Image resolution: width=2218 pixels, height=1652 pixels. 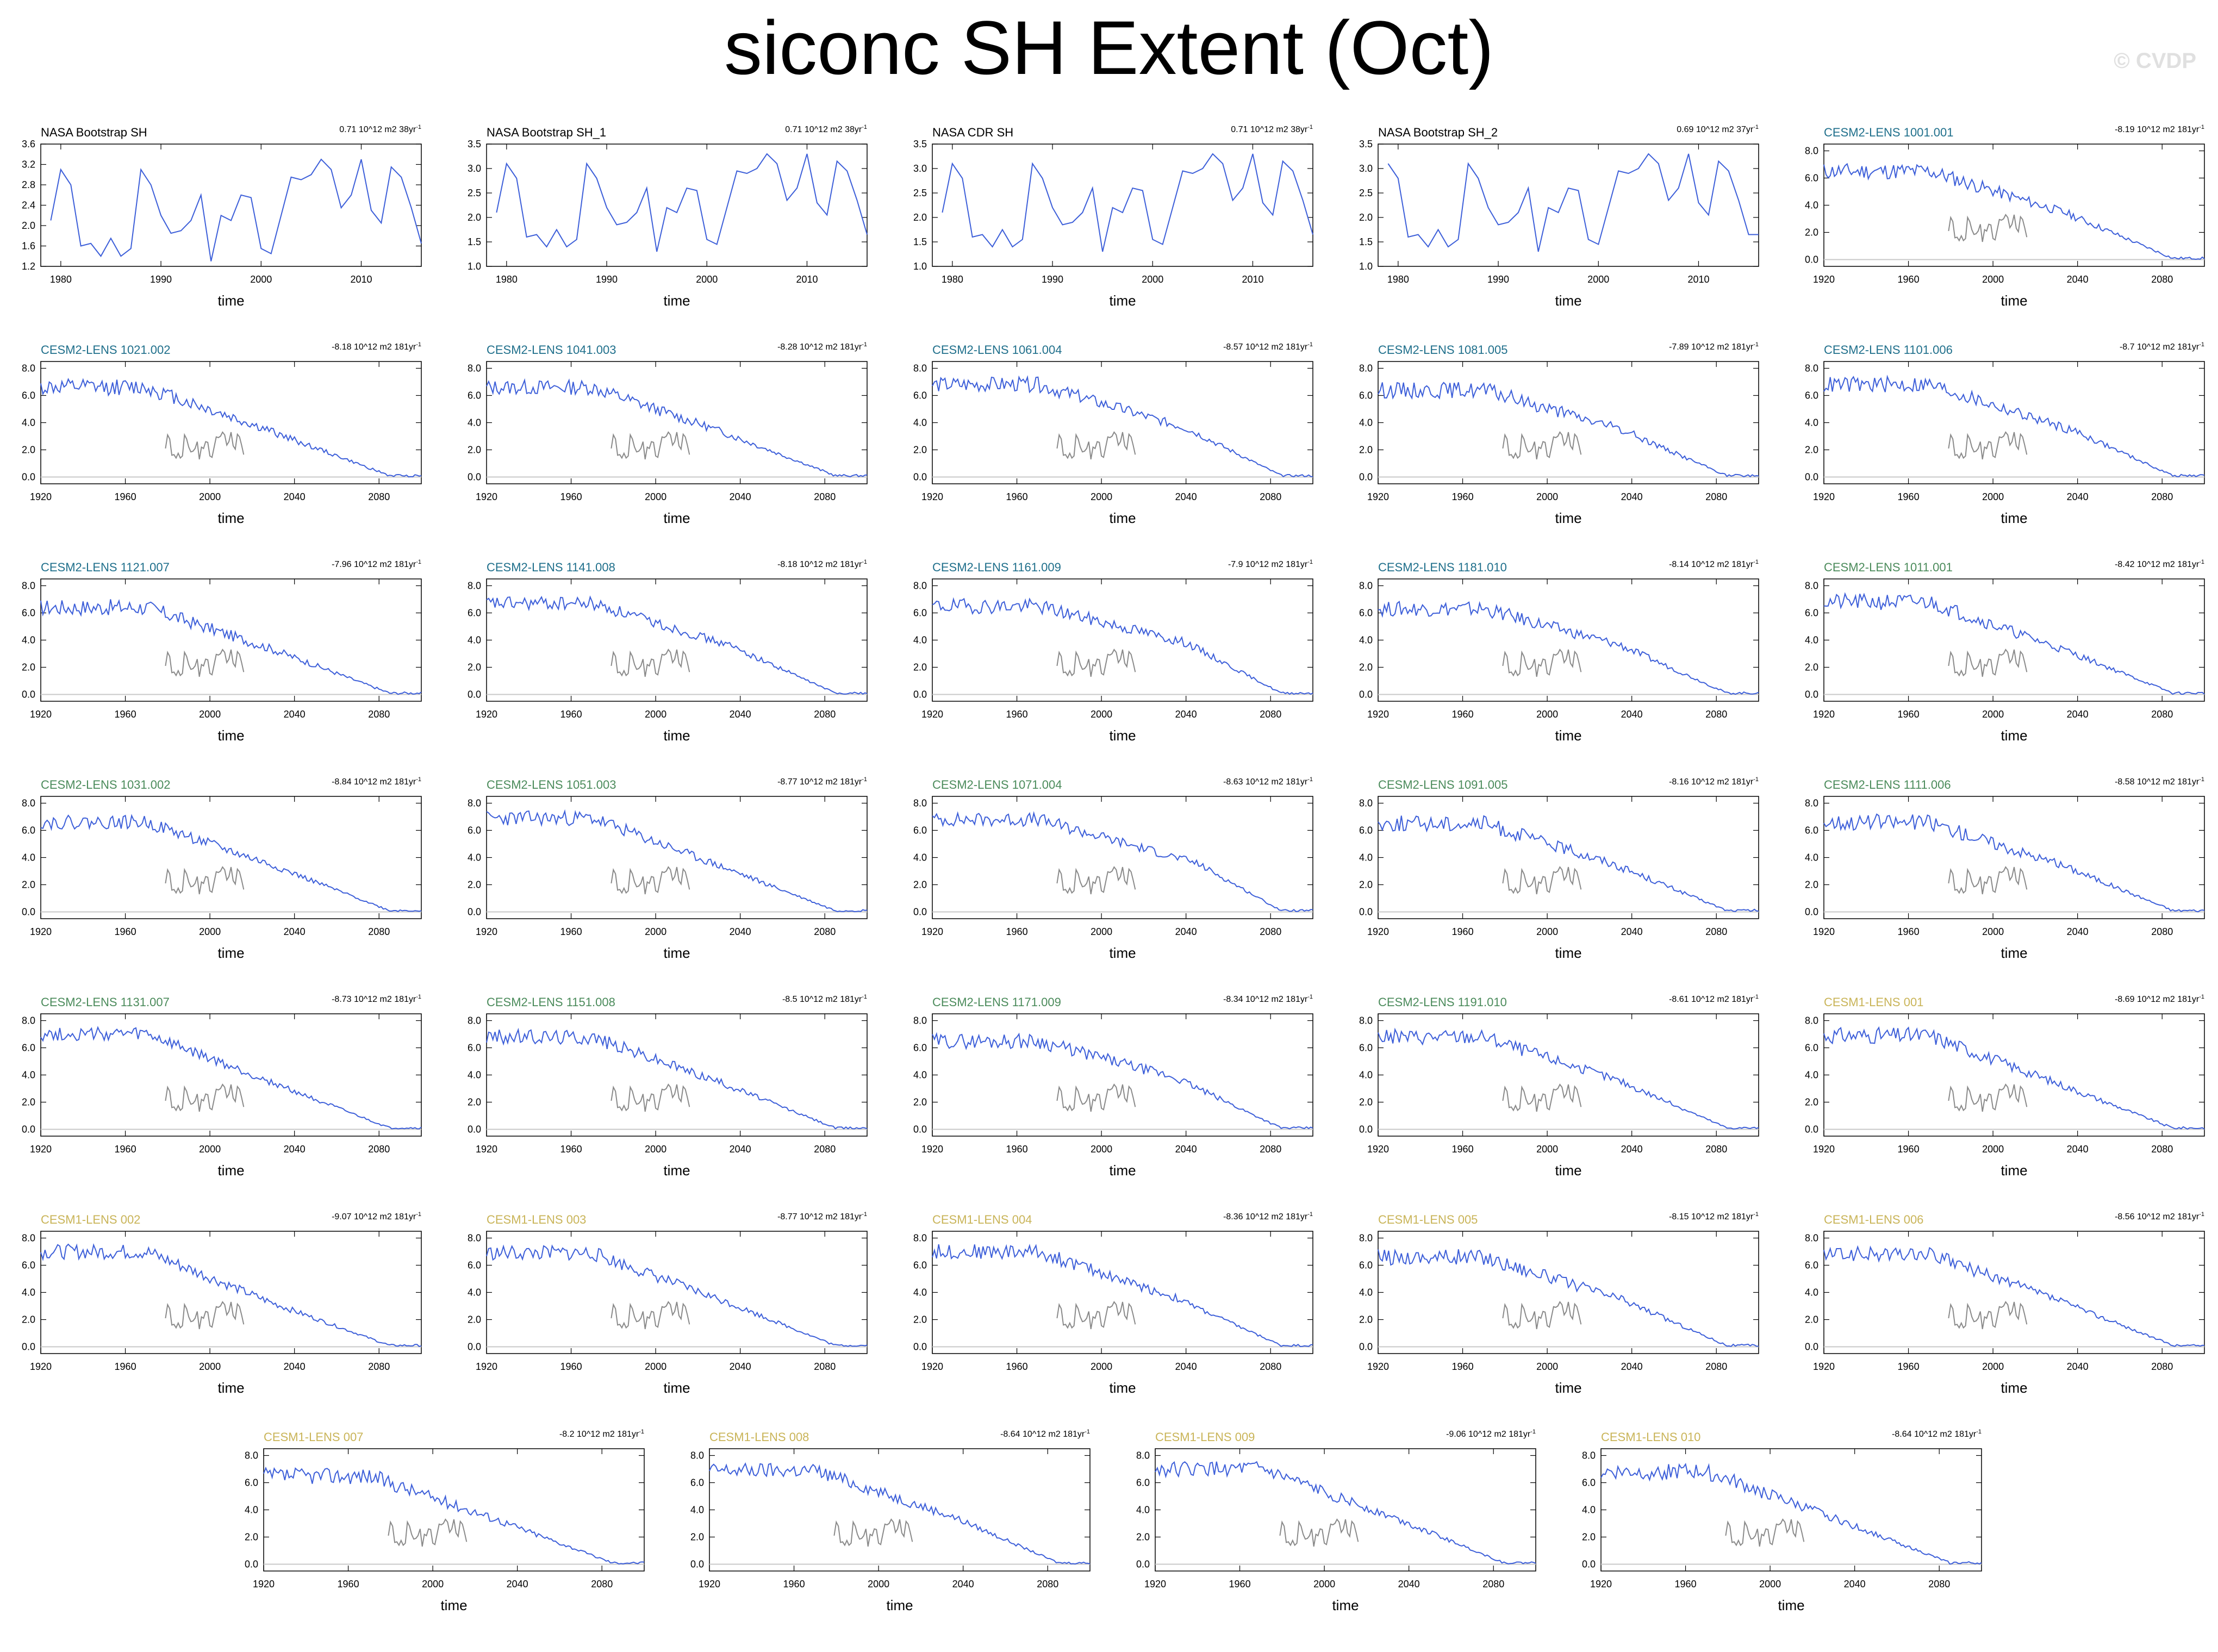 I want to click on panel-title: CESM2-LENS 1051.003, so click(x=551, y=784).